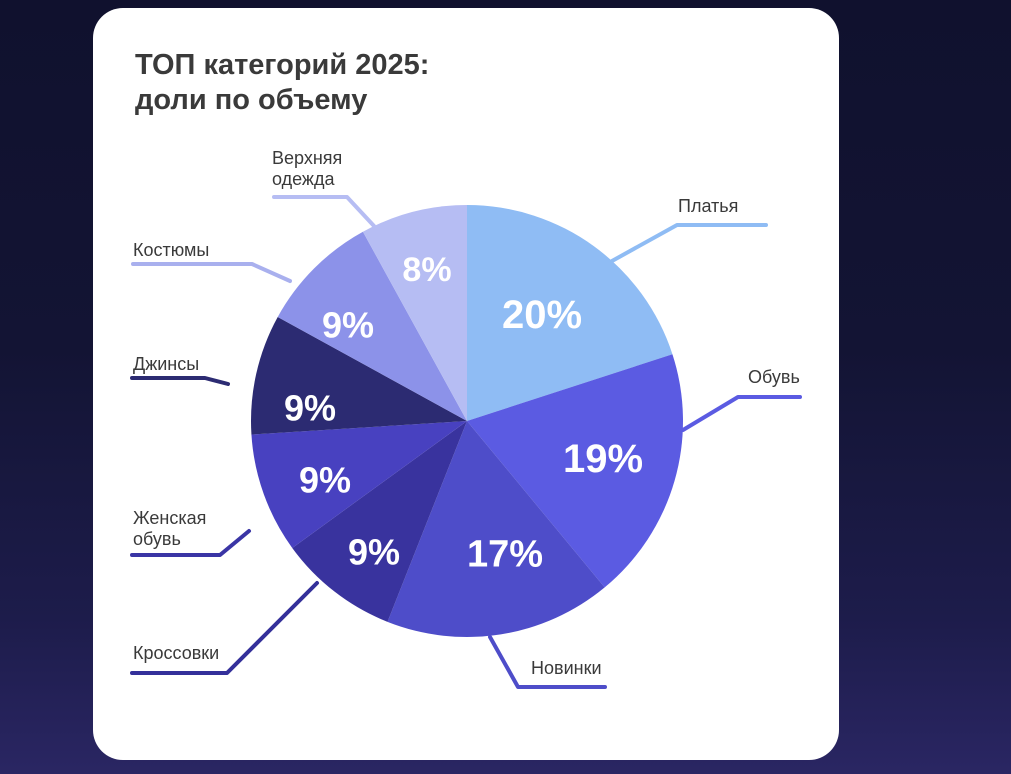 The image size is (1011, 774). What do you see at coordinates (374, 552) in the screenshot?
I see `slice-value-label-4: 9%` at bounding box center [374, 552].